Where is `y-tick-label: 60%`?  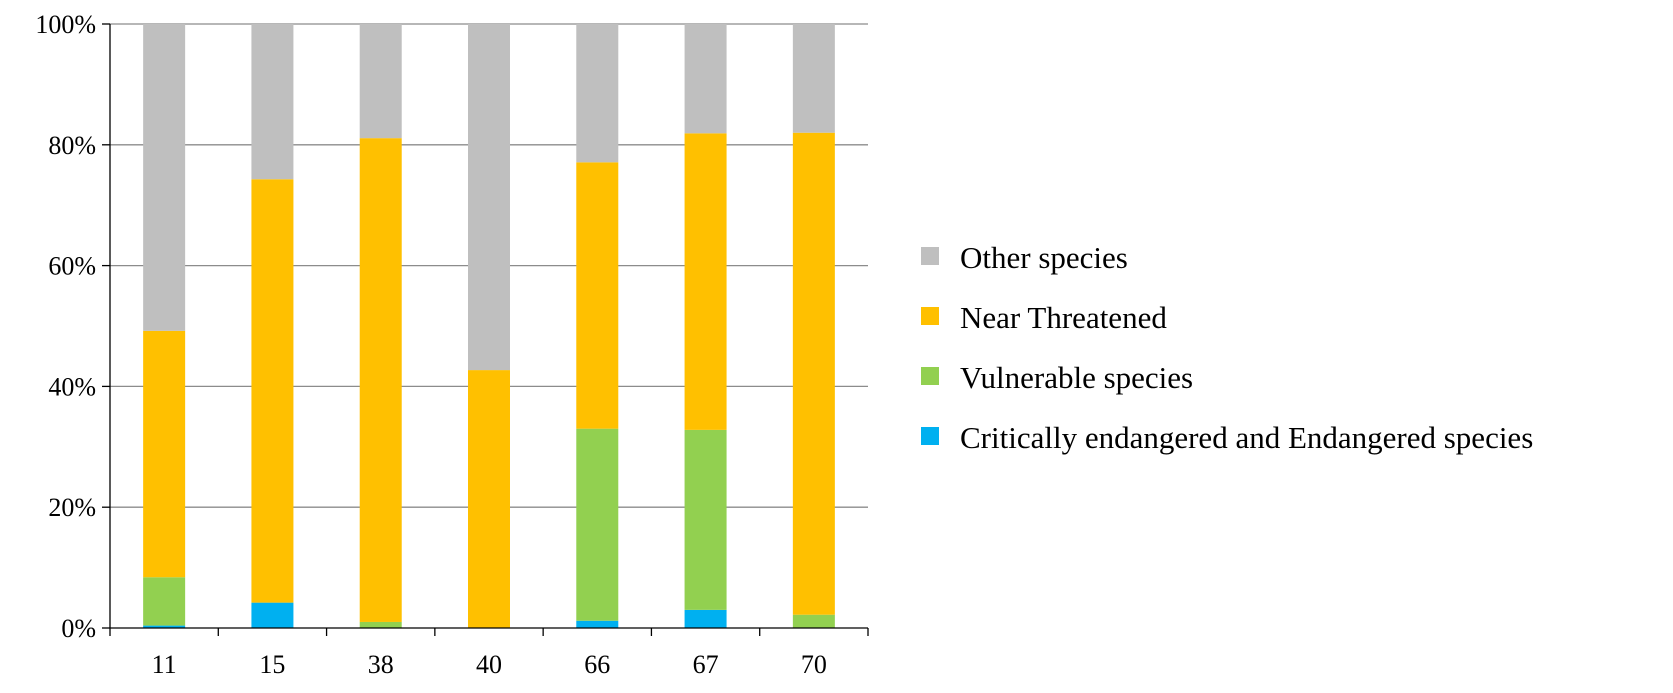
y-tick-label: 60% is located at coordinates (72, 266).